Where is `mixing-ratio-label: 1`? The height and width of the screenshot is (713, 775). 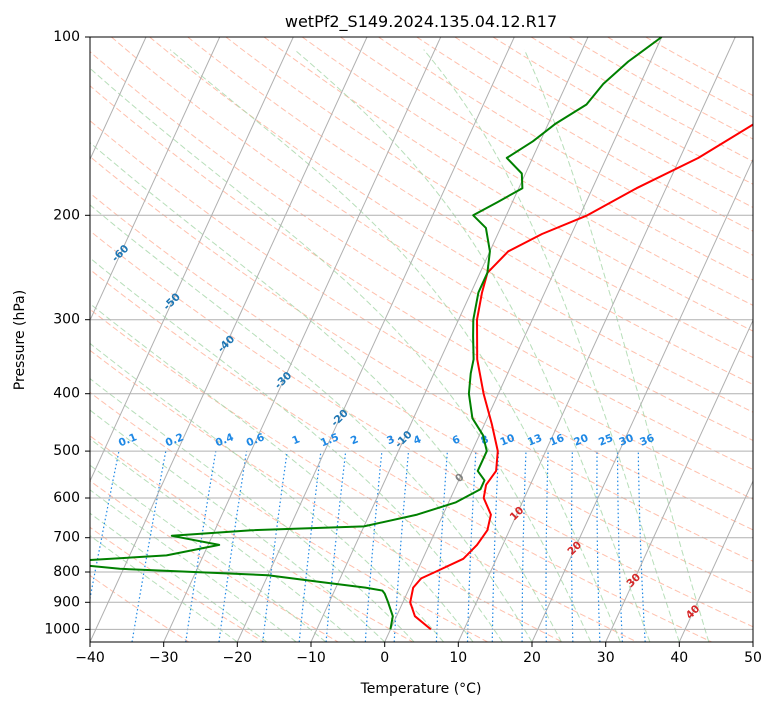
mixing-ratio-label: 1 is located at coordinates (295, 440).